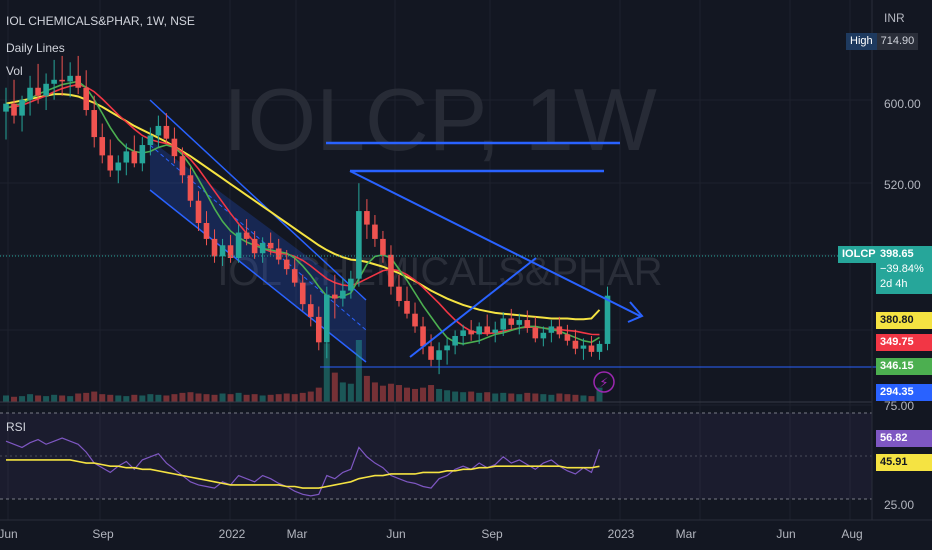 This screenshot has height=550, width=932. What do you see at coordinates (100, 21) in the screenshot?
I see `symbol-title: IOL CHEMICALS&PHAR, 1W, NSE` at bounding box center [100, 21].